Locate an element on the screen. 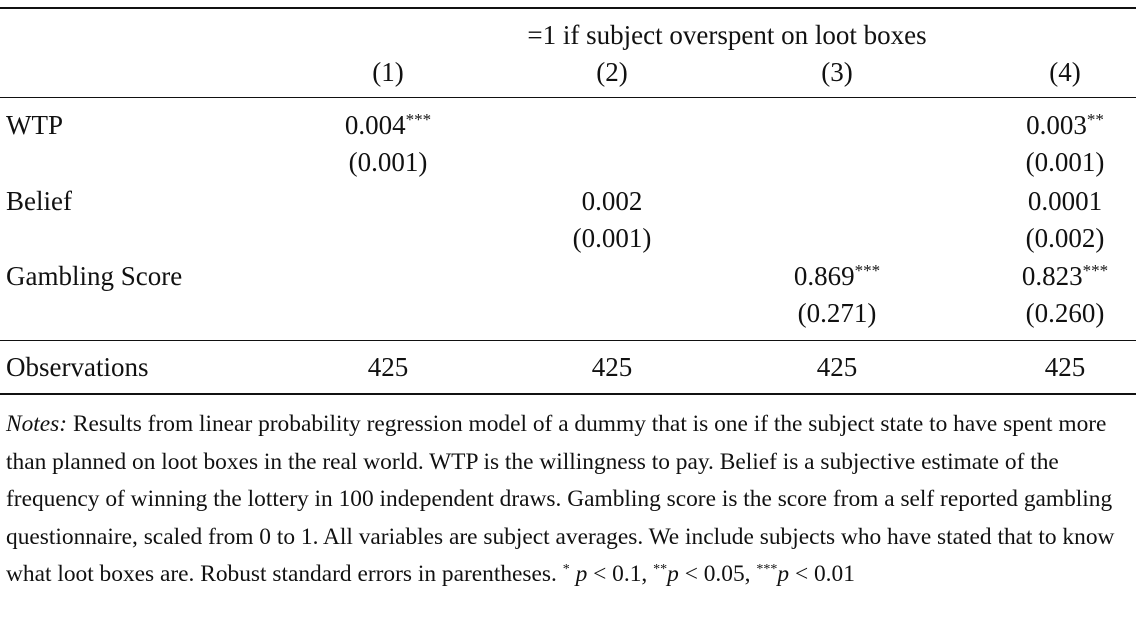  coefficient: 0.869*** is located at coordinates (837, 276).